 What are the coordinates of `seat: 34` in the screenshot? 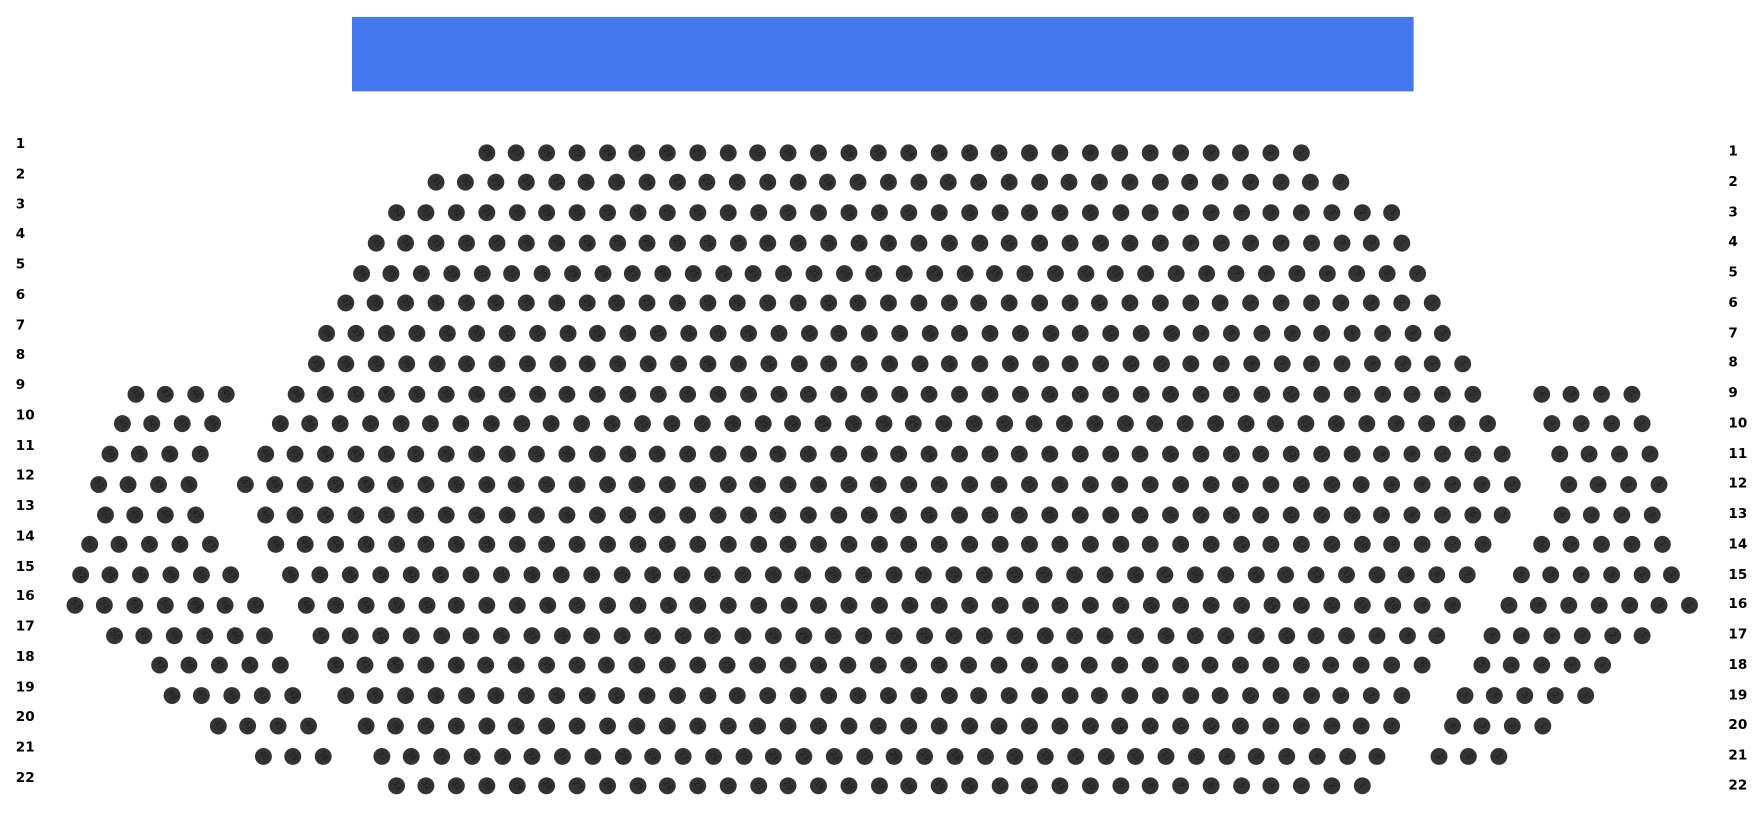 It's located at (637, 484).